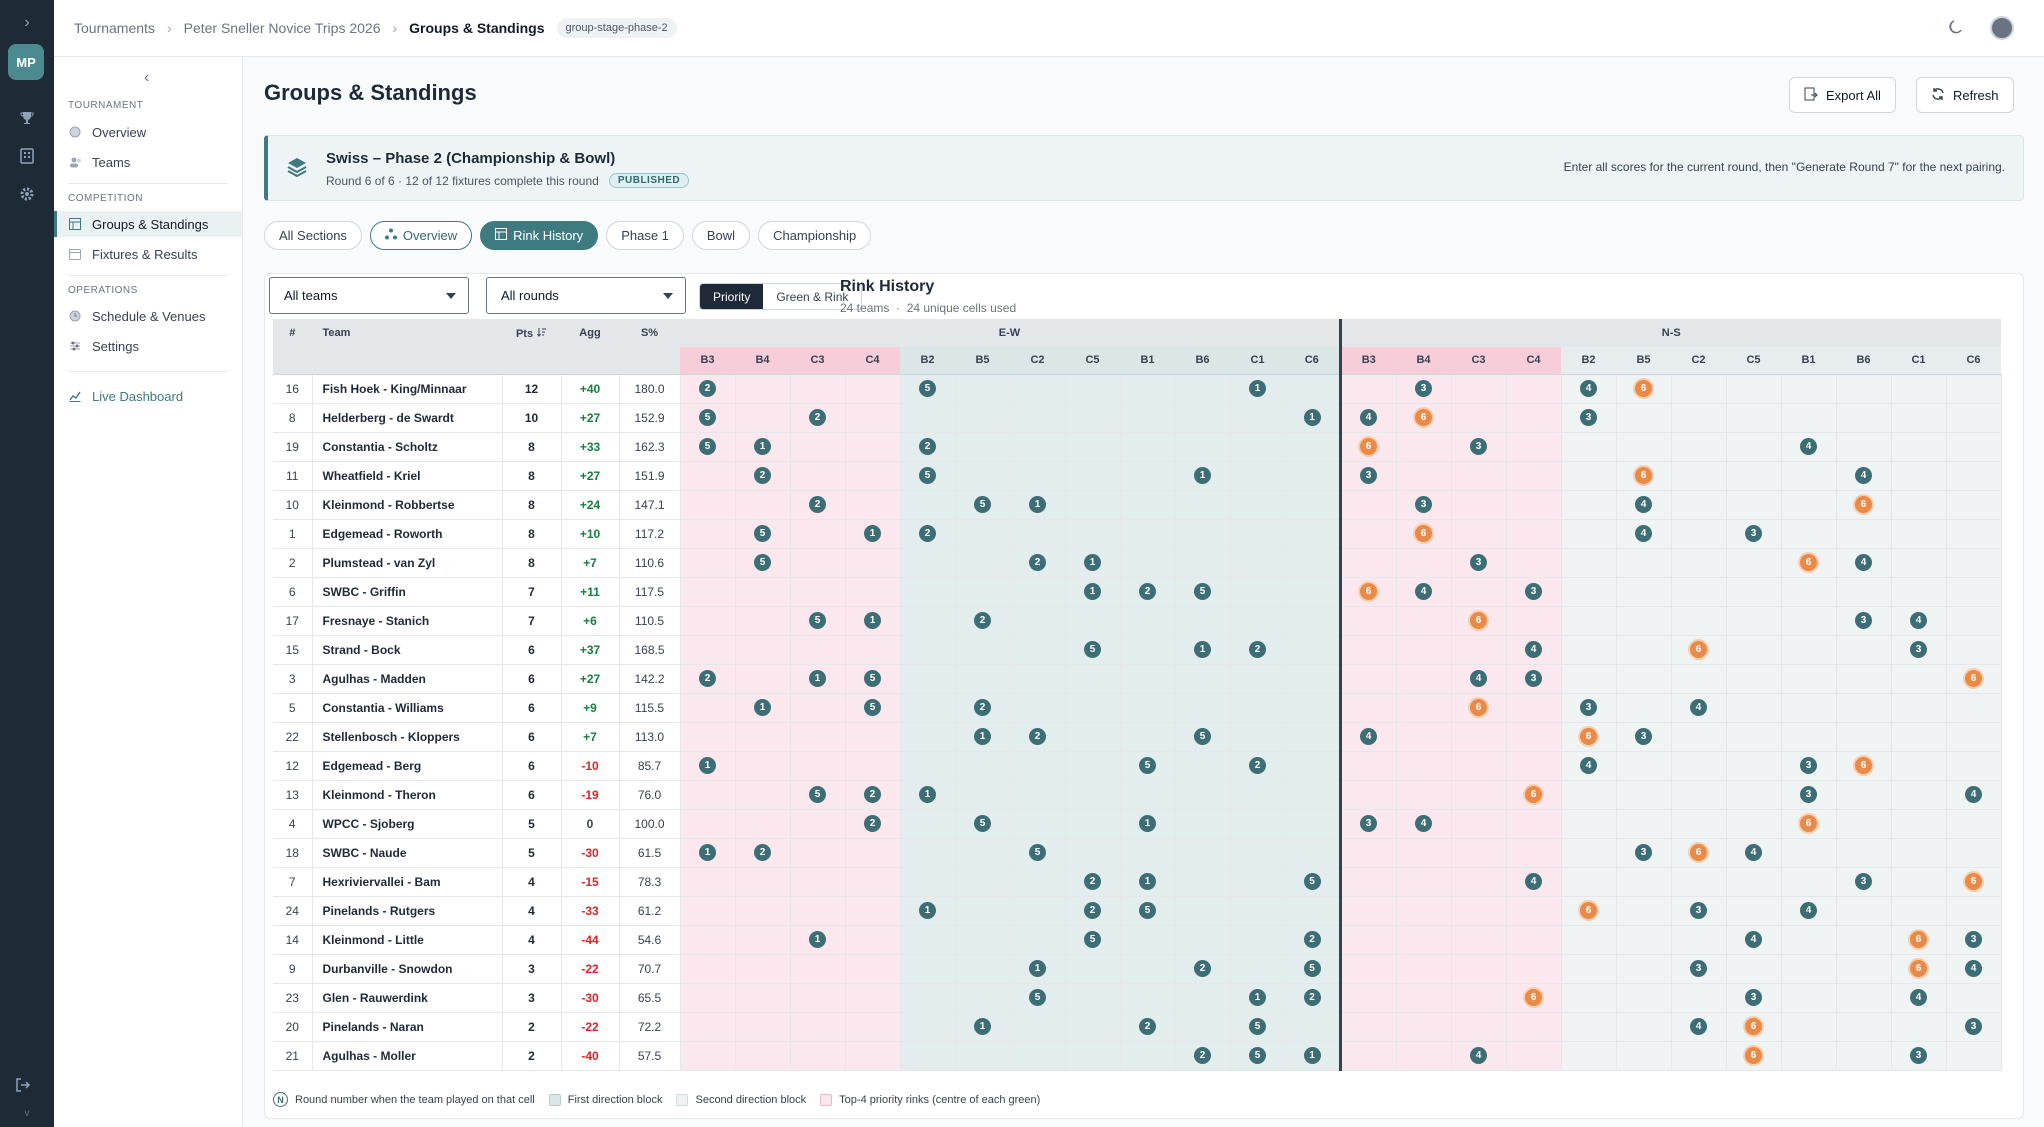 The image size is (2044, 1127). What do you see at coordinates (815, 235) in the screenshot?
I see `tab-championship: Championship` at bounding box center [815, 235].